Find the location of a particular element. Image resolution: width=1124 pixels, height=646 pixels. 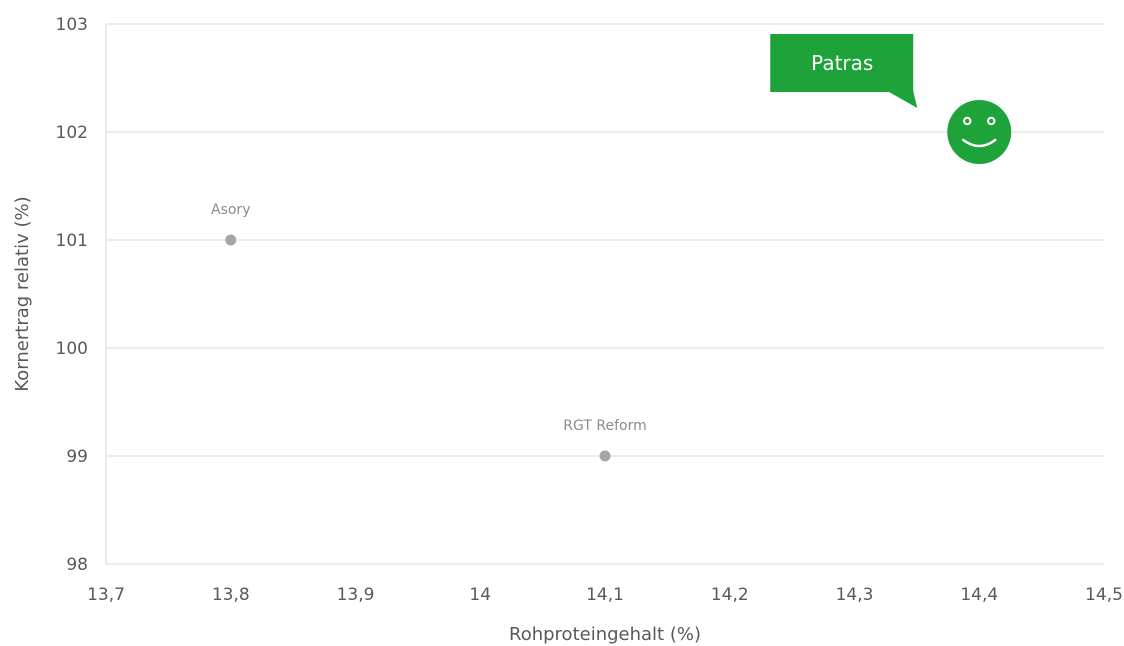

x-tick-label: 13,7 is located at coordinates (106, 595).